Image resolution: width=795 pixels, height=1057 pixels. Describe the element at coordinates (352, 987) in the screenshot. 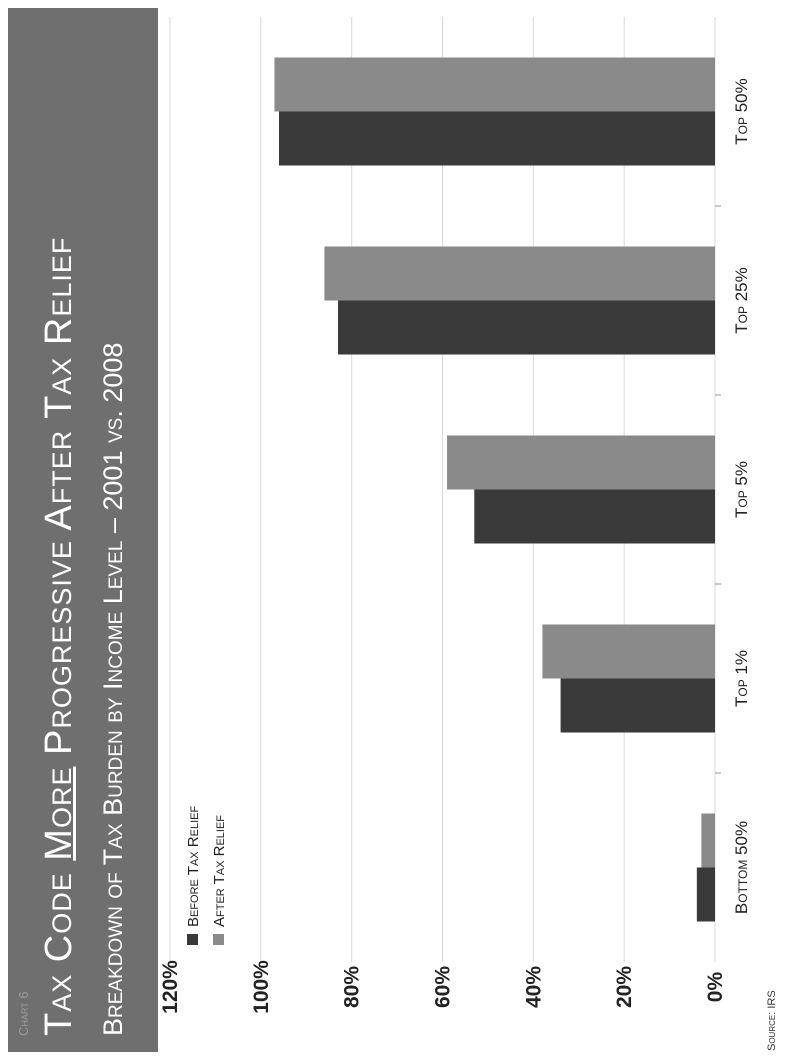

I see `y-tick-label: 80%` at that location.